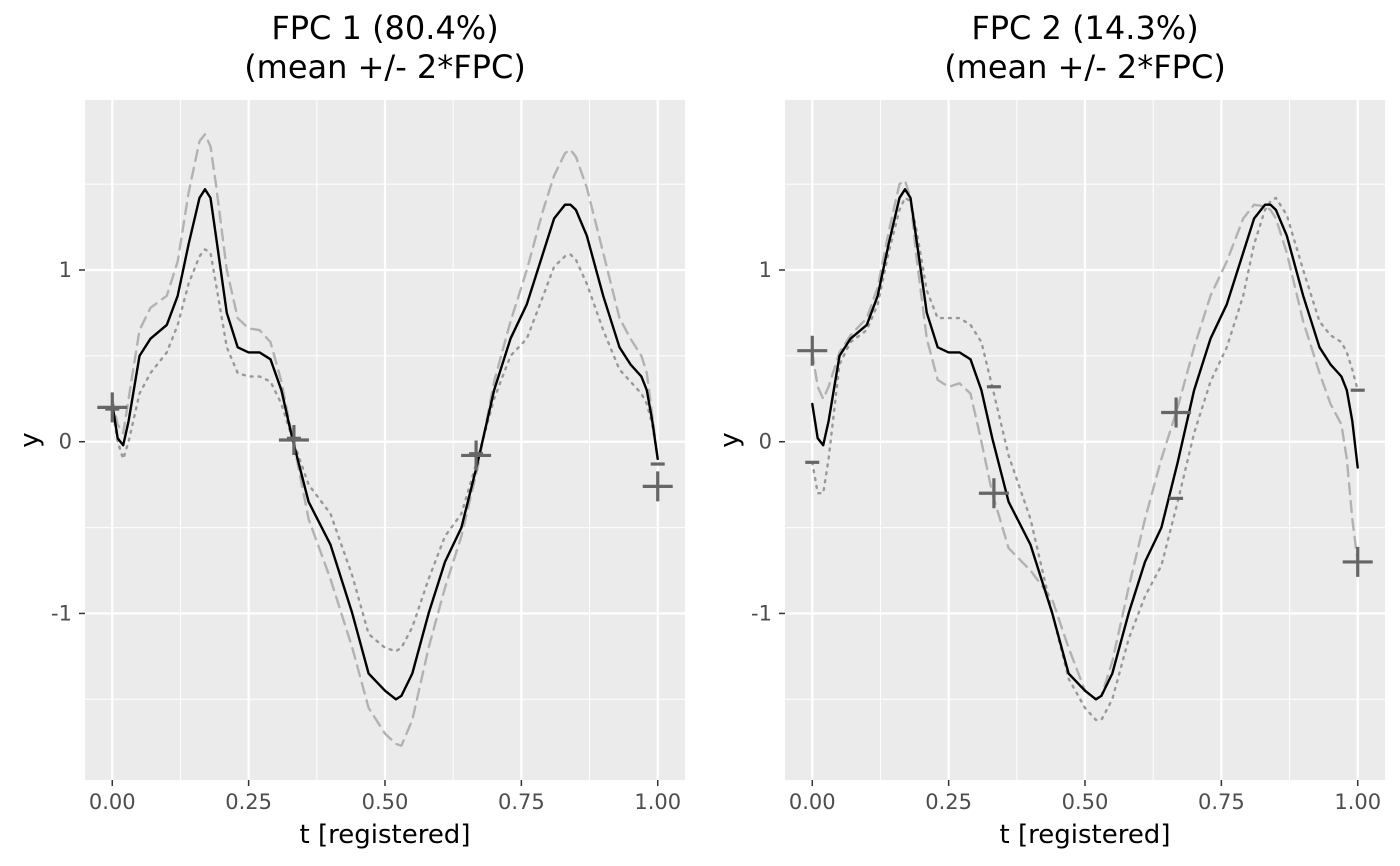 Image resolution: width=1400 pixels, height=866 pixels. I want to click on chart-title: FPC 2 (14.3%), so click(1084, 28).